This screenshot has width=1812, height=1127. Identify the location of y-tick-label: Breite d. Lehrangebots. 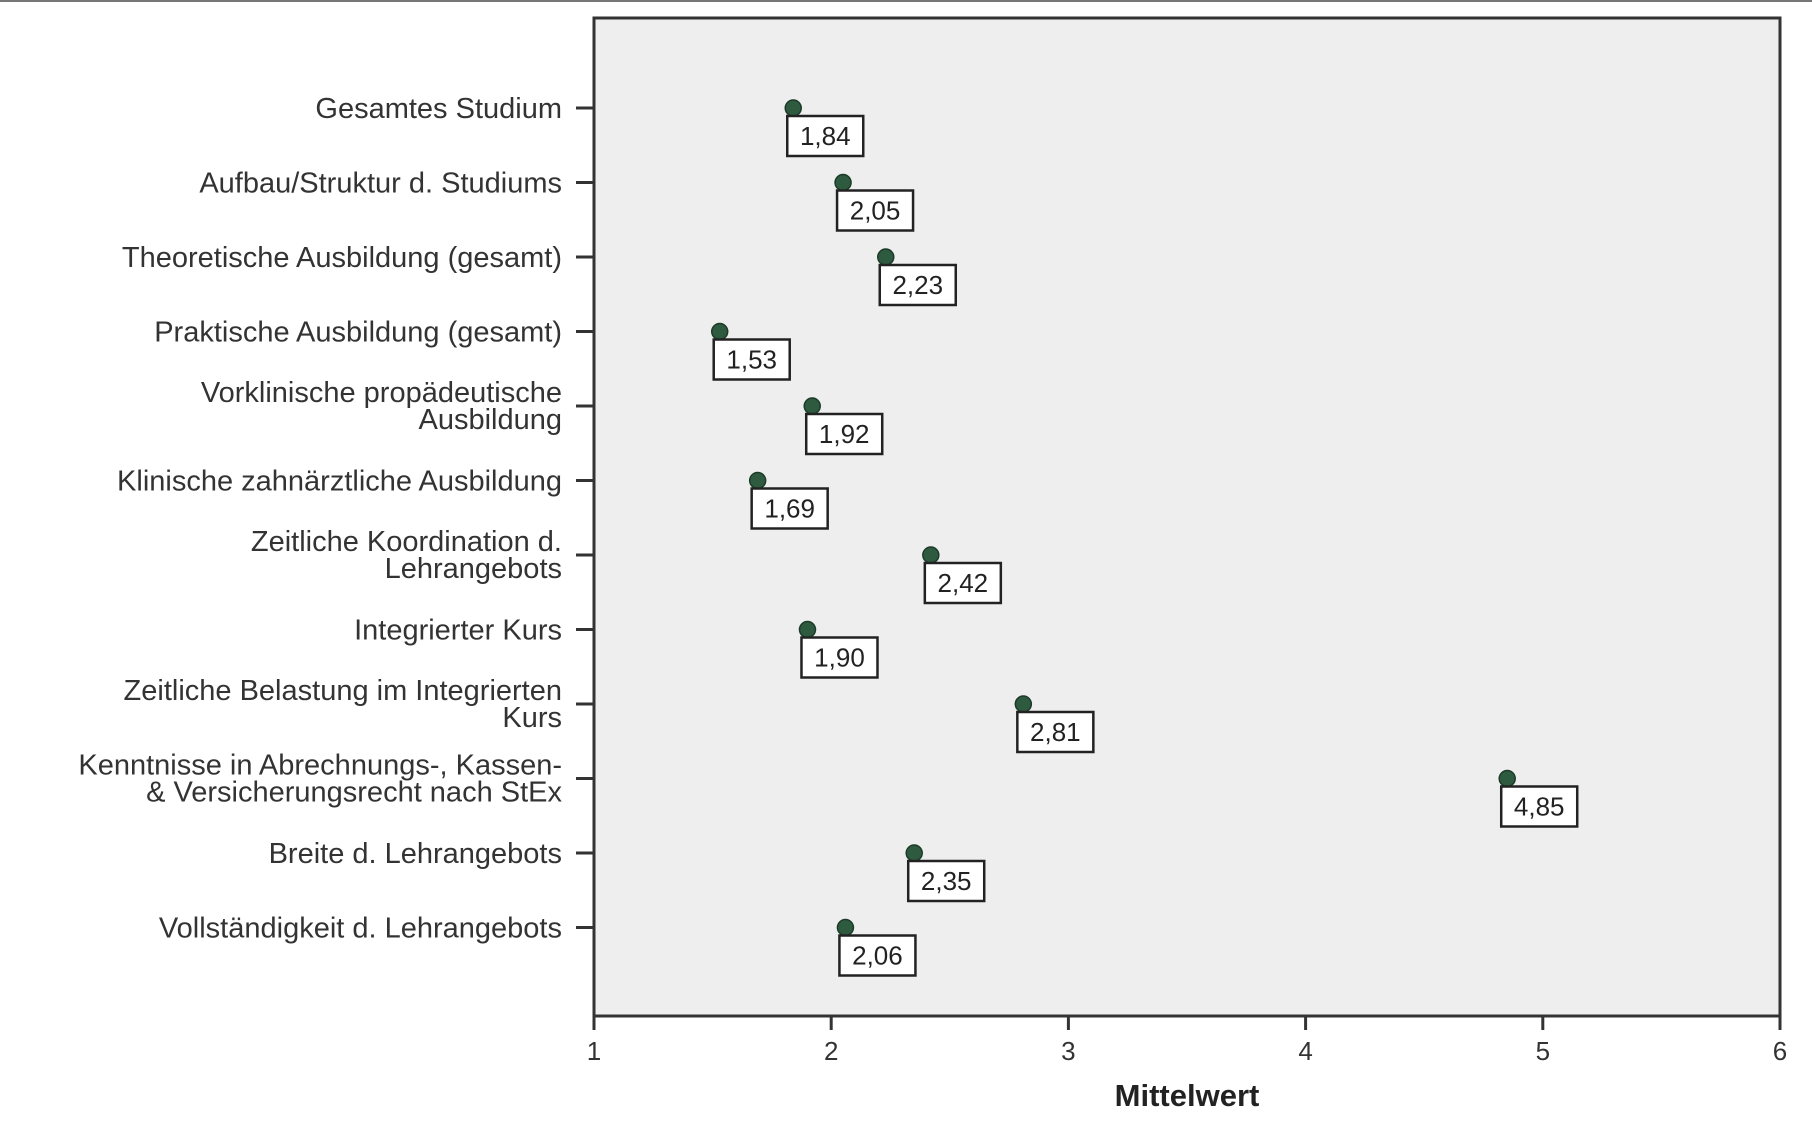
(415, 854).